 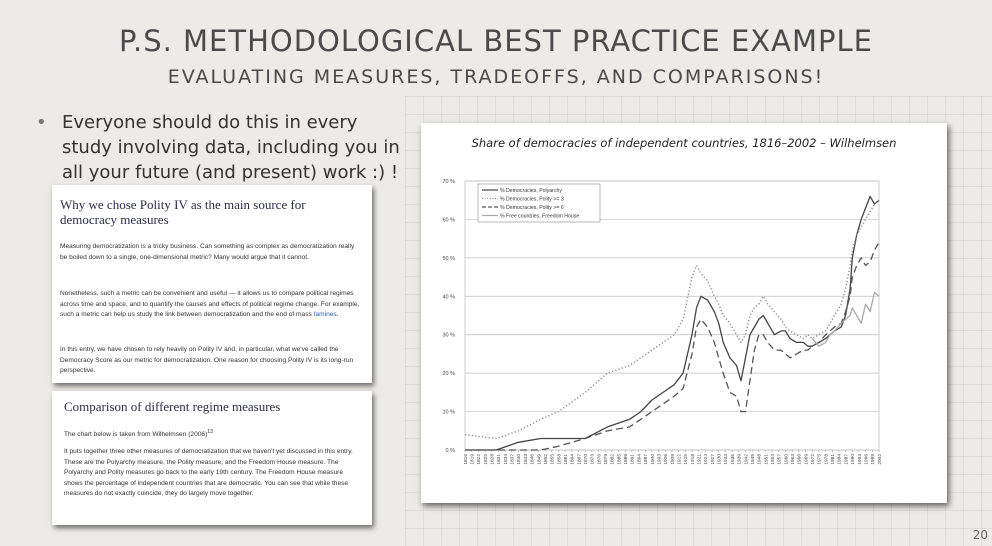 What do you see at coordinates (666, 459) in the screenshot?
I see `x-tick-label: 1906` at bounding box center [666, 459].